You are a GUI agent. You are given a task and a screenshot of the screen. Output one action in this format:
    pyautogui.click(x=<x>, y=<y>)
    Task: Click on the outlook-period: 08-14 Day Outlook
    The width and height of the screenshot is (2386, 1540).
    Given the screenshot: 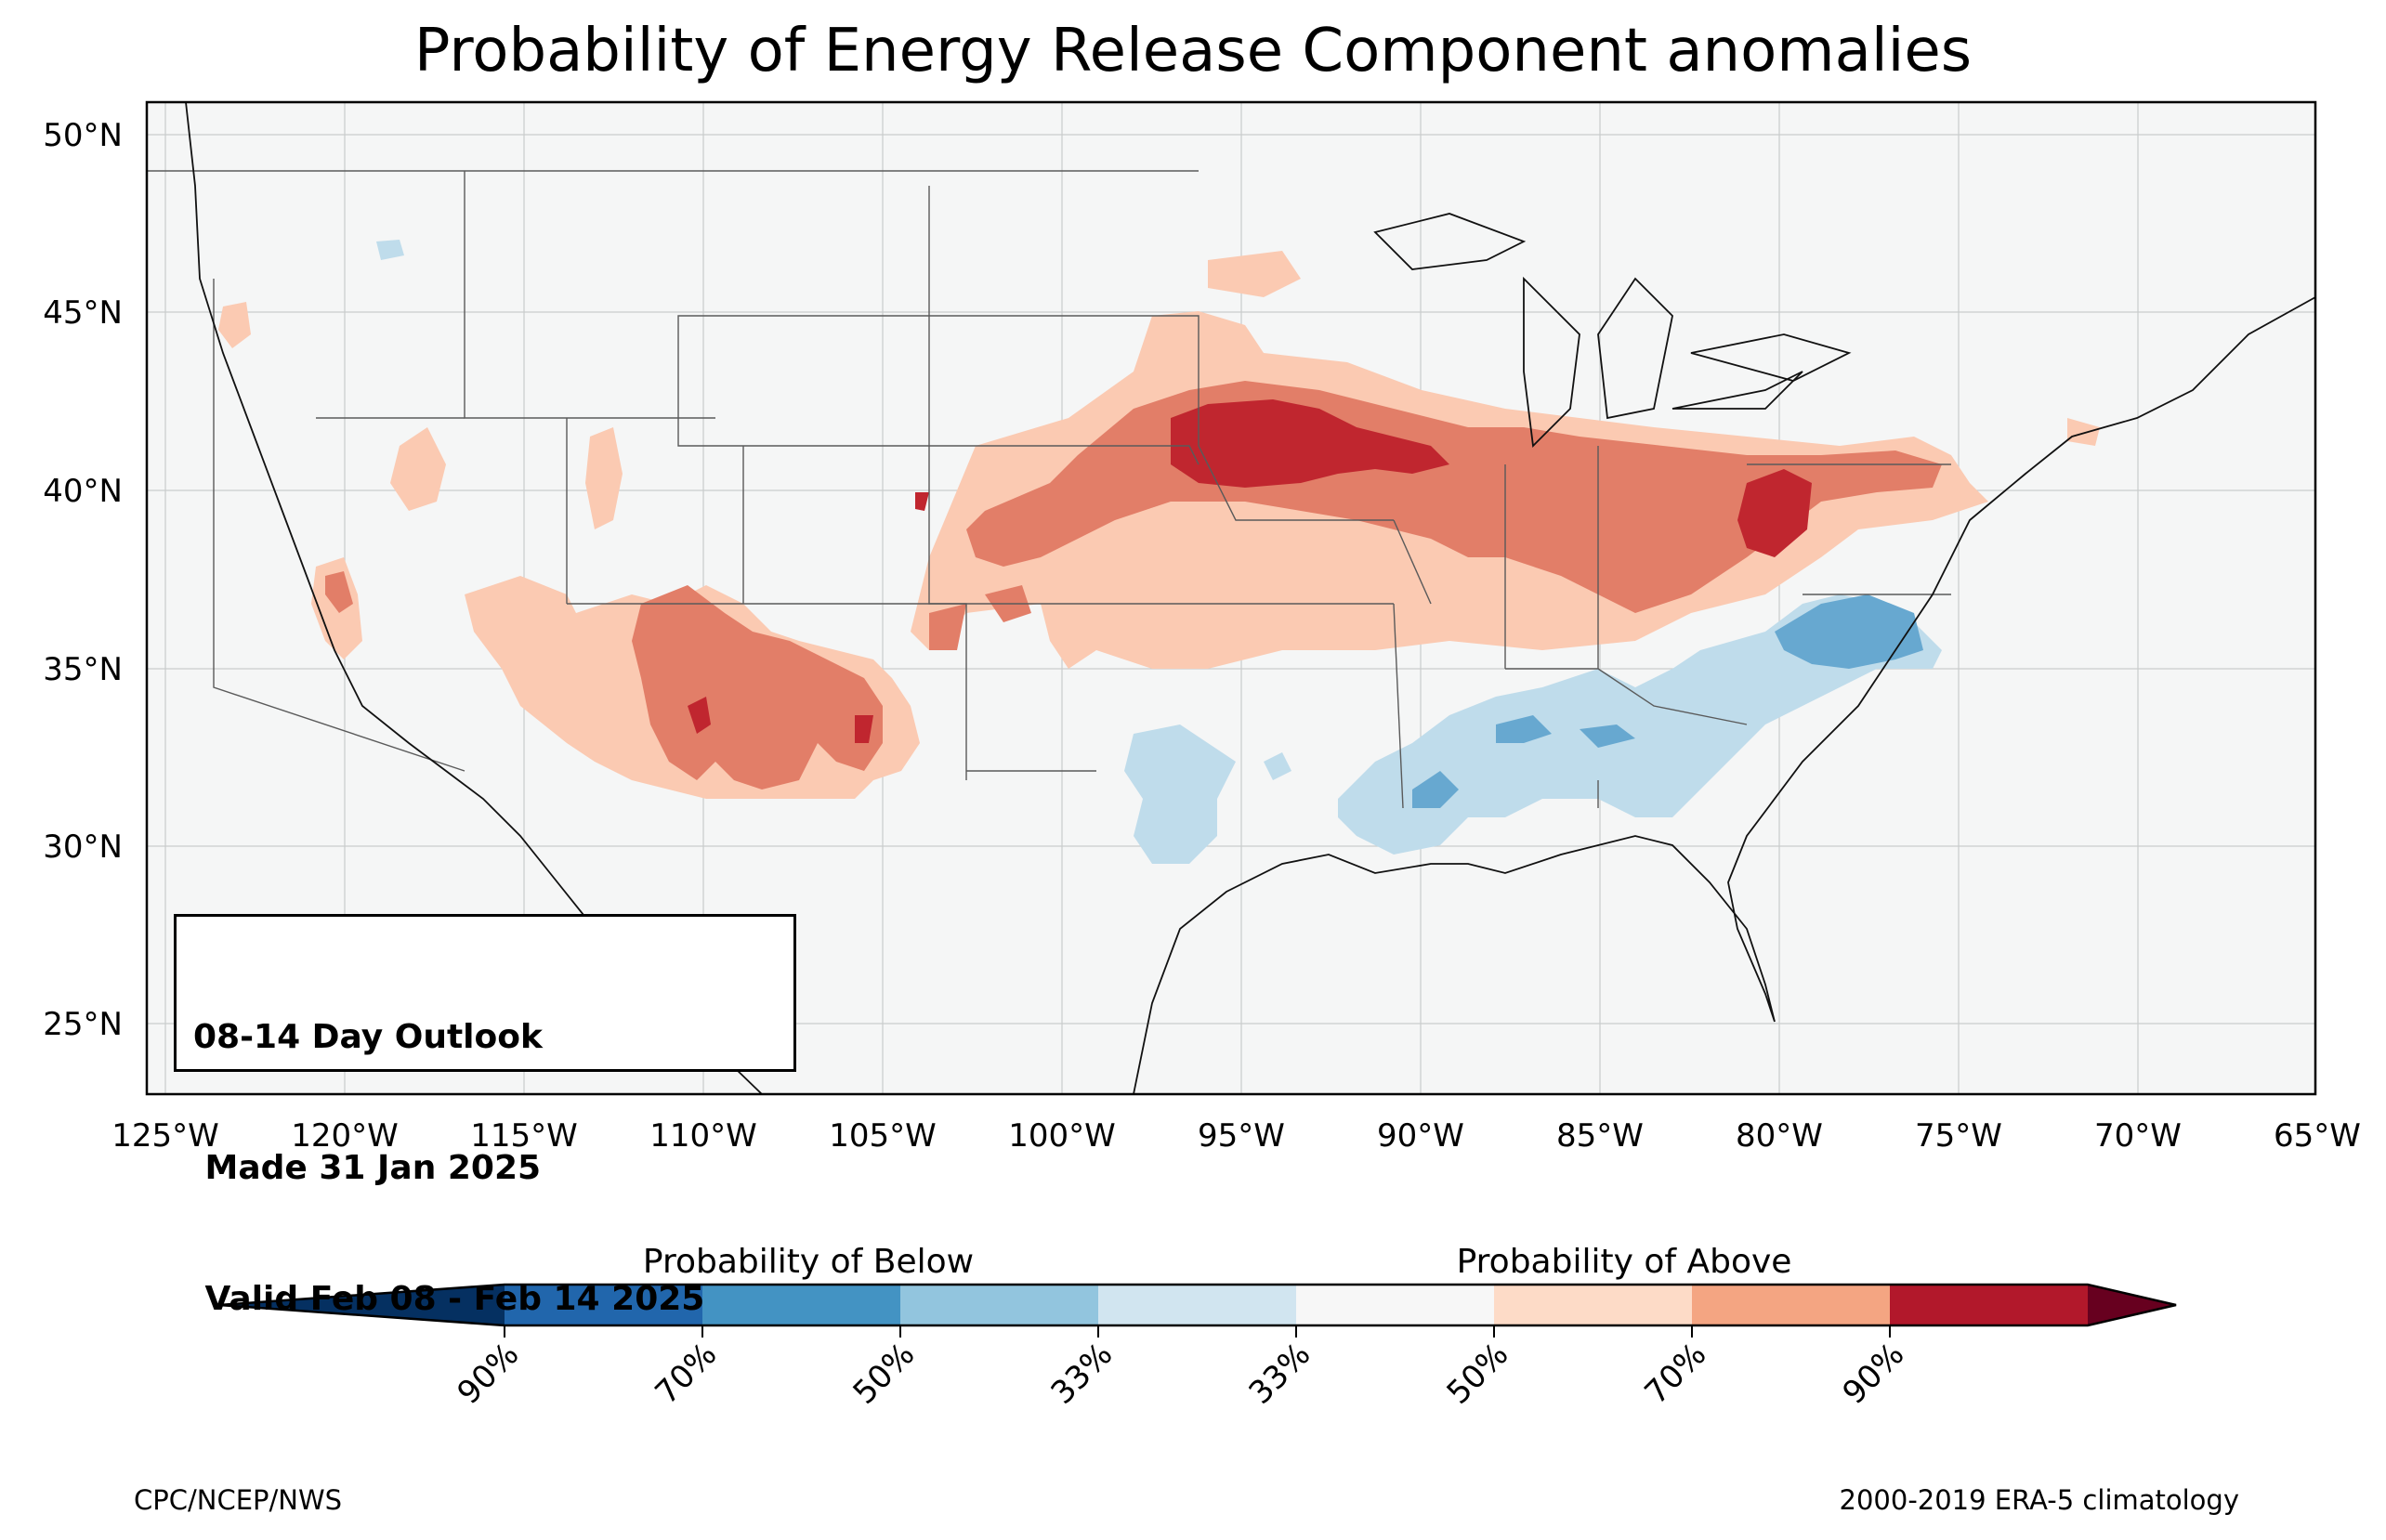 What is the action you would take?
    pyautogui.click(x=368, y=1037)
    